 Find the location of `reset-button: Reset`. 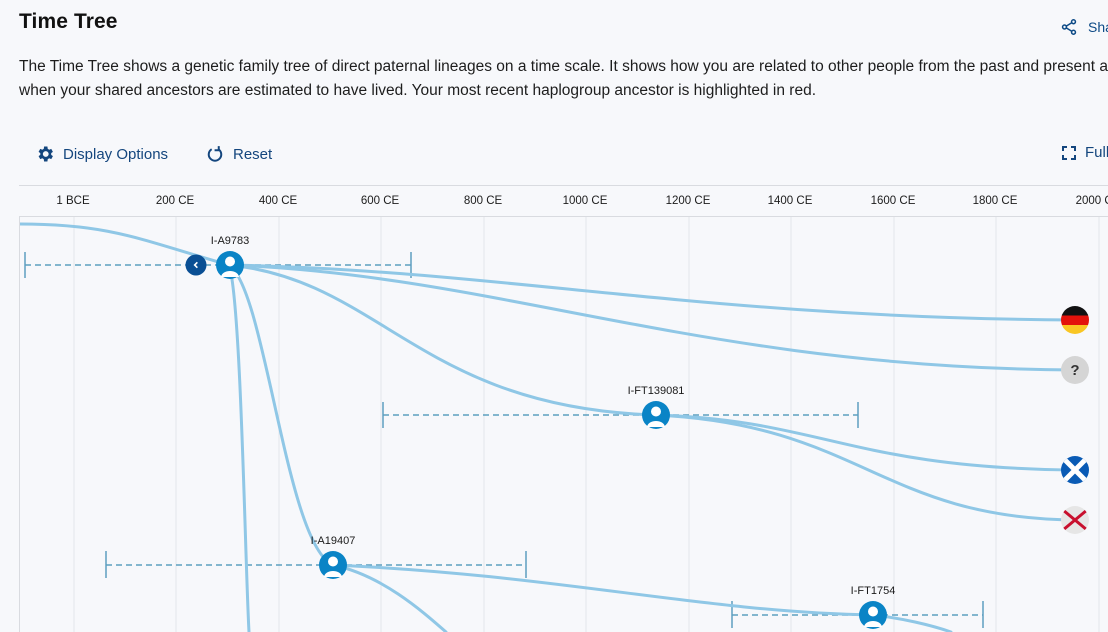

reset-button: Reset is located at coordinates (238, 154).